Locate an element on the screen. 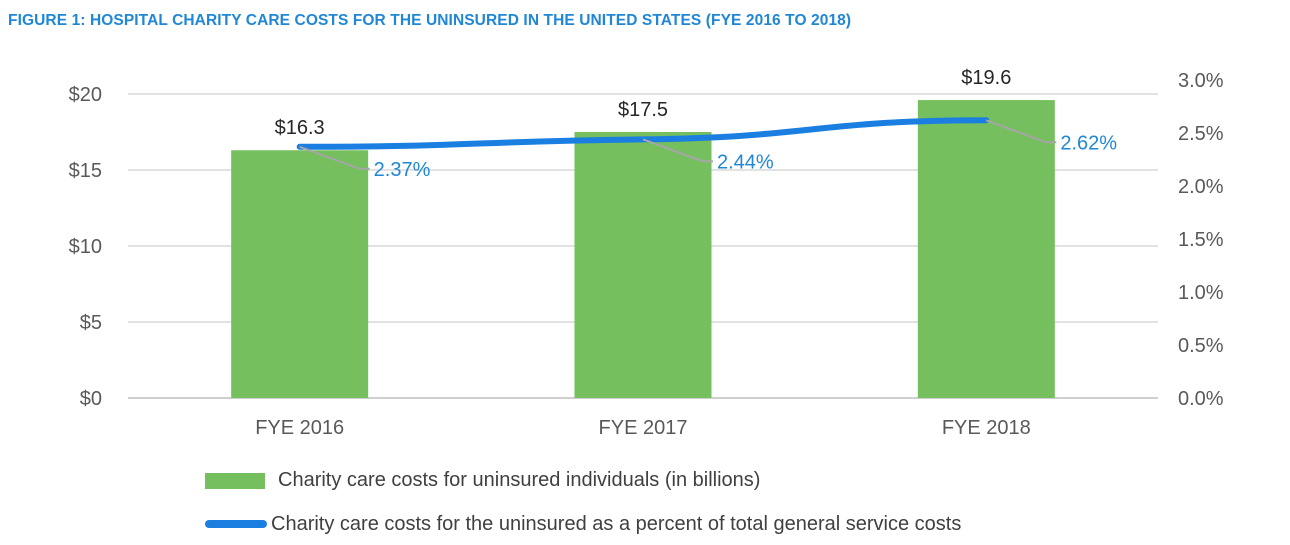  bar-value-label: $17.5 is located at coordinates (643, 110).